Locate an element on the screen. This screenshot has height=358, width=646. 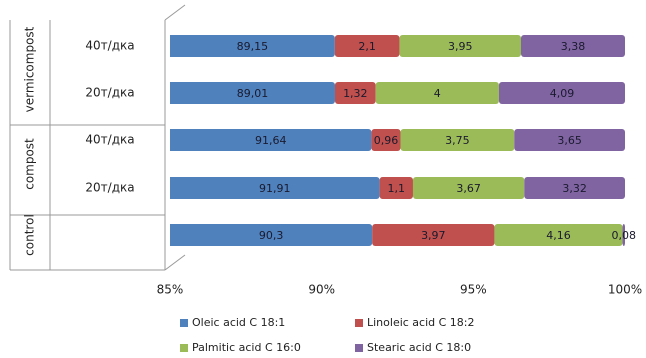
value-label: 1,32 is located at coordinates (355, 93).